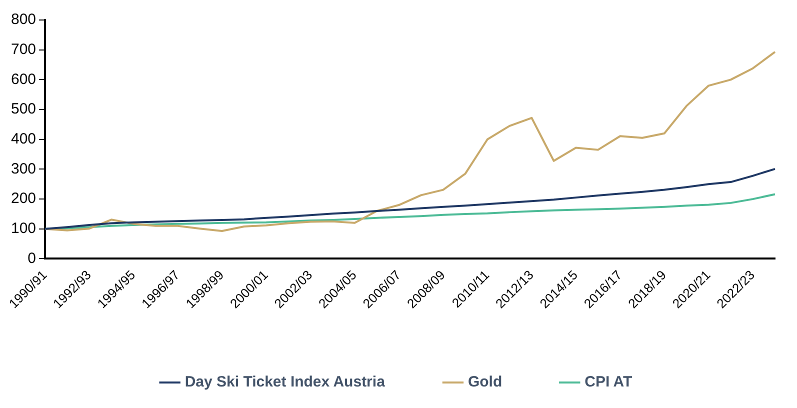 The width and height of the screenshot is (797, 408). What do you see at coordinates (23, 139) in the screenshot?
I see `y-tick-label: 400` at bounding box center [23, 139].